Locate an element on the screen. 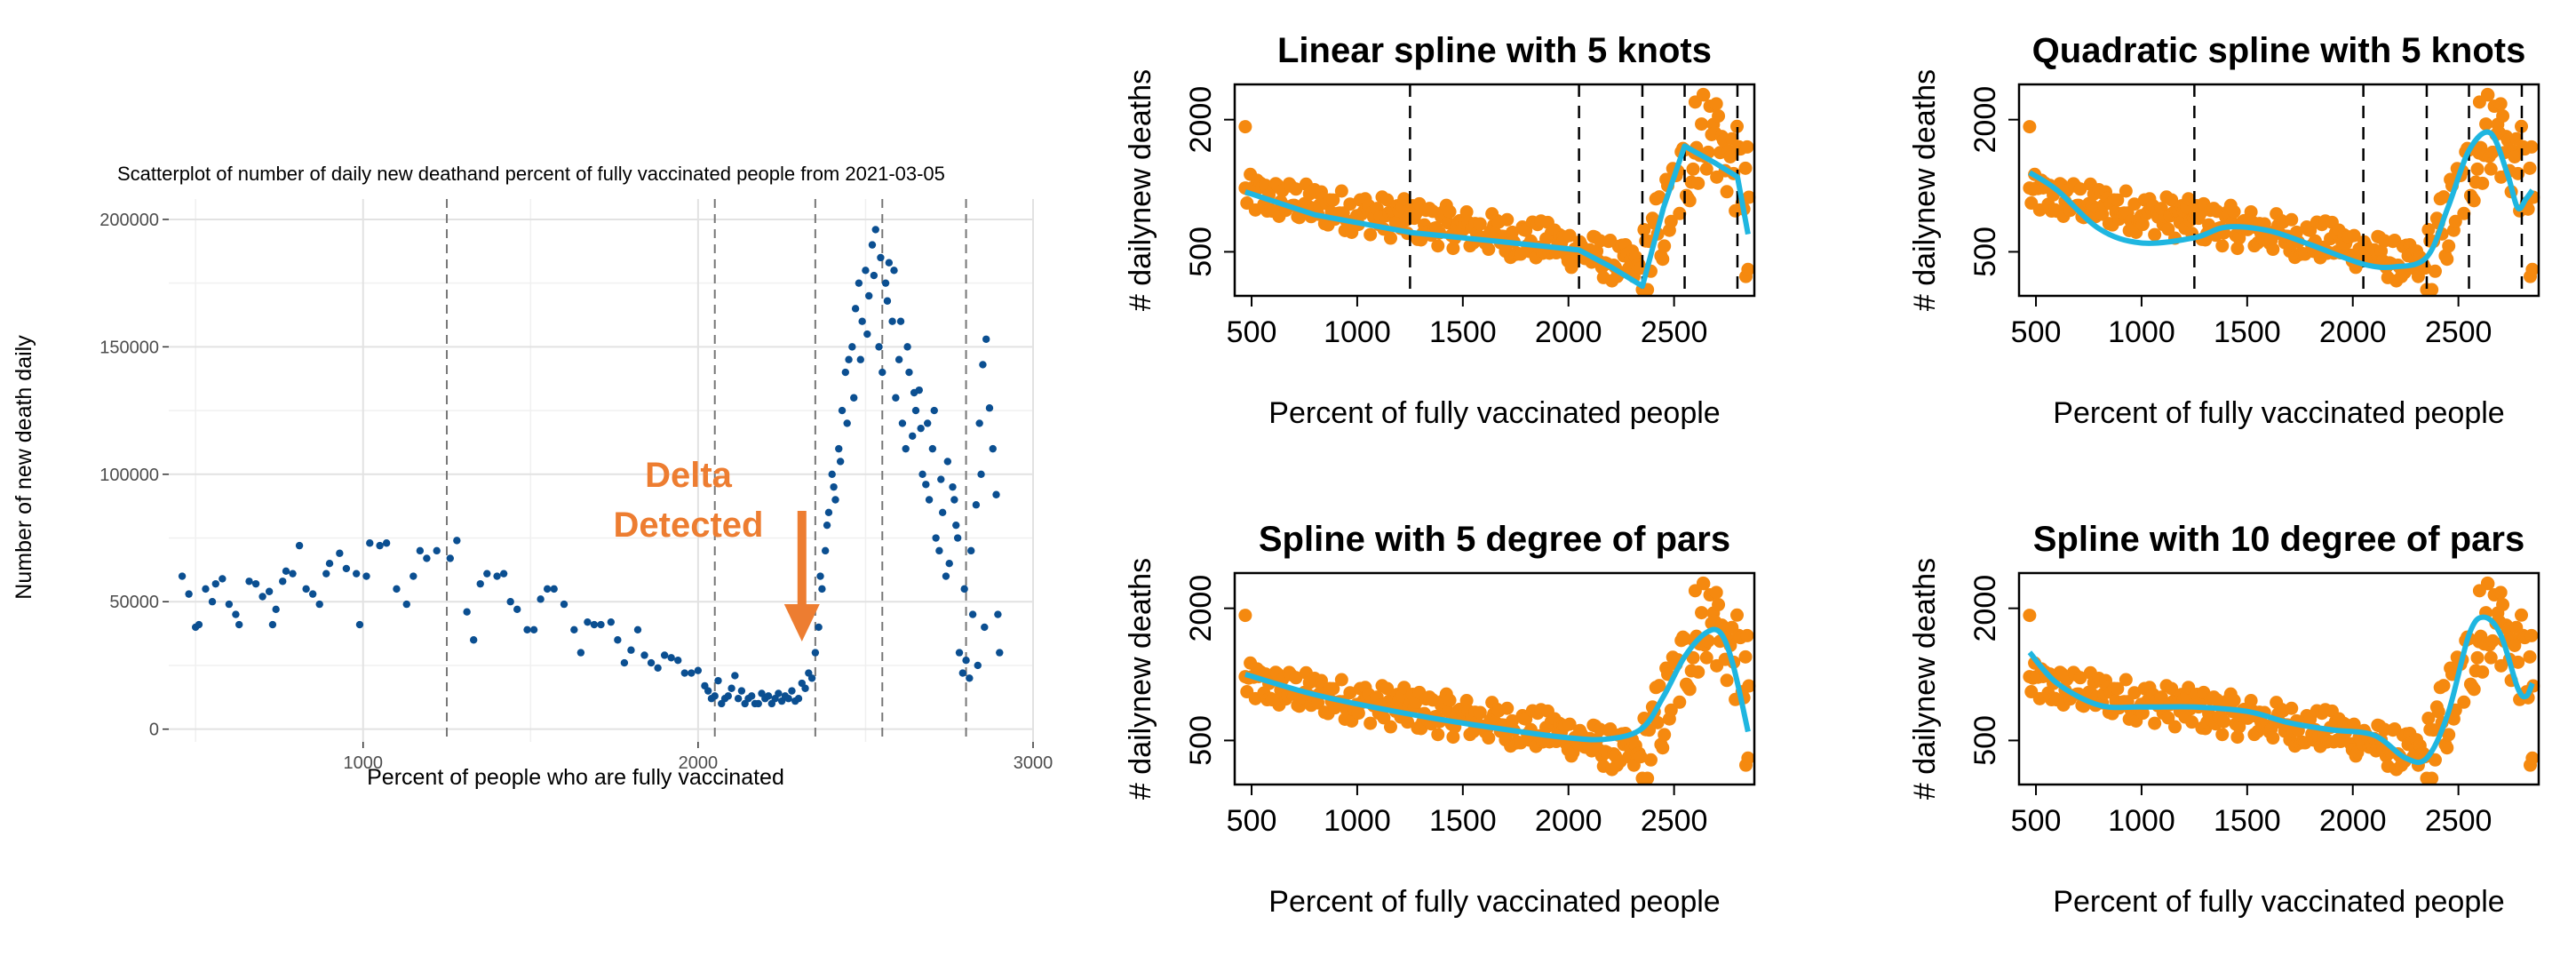  panel-x-tick-label: 1000 is located at coordinates (2141, 821).